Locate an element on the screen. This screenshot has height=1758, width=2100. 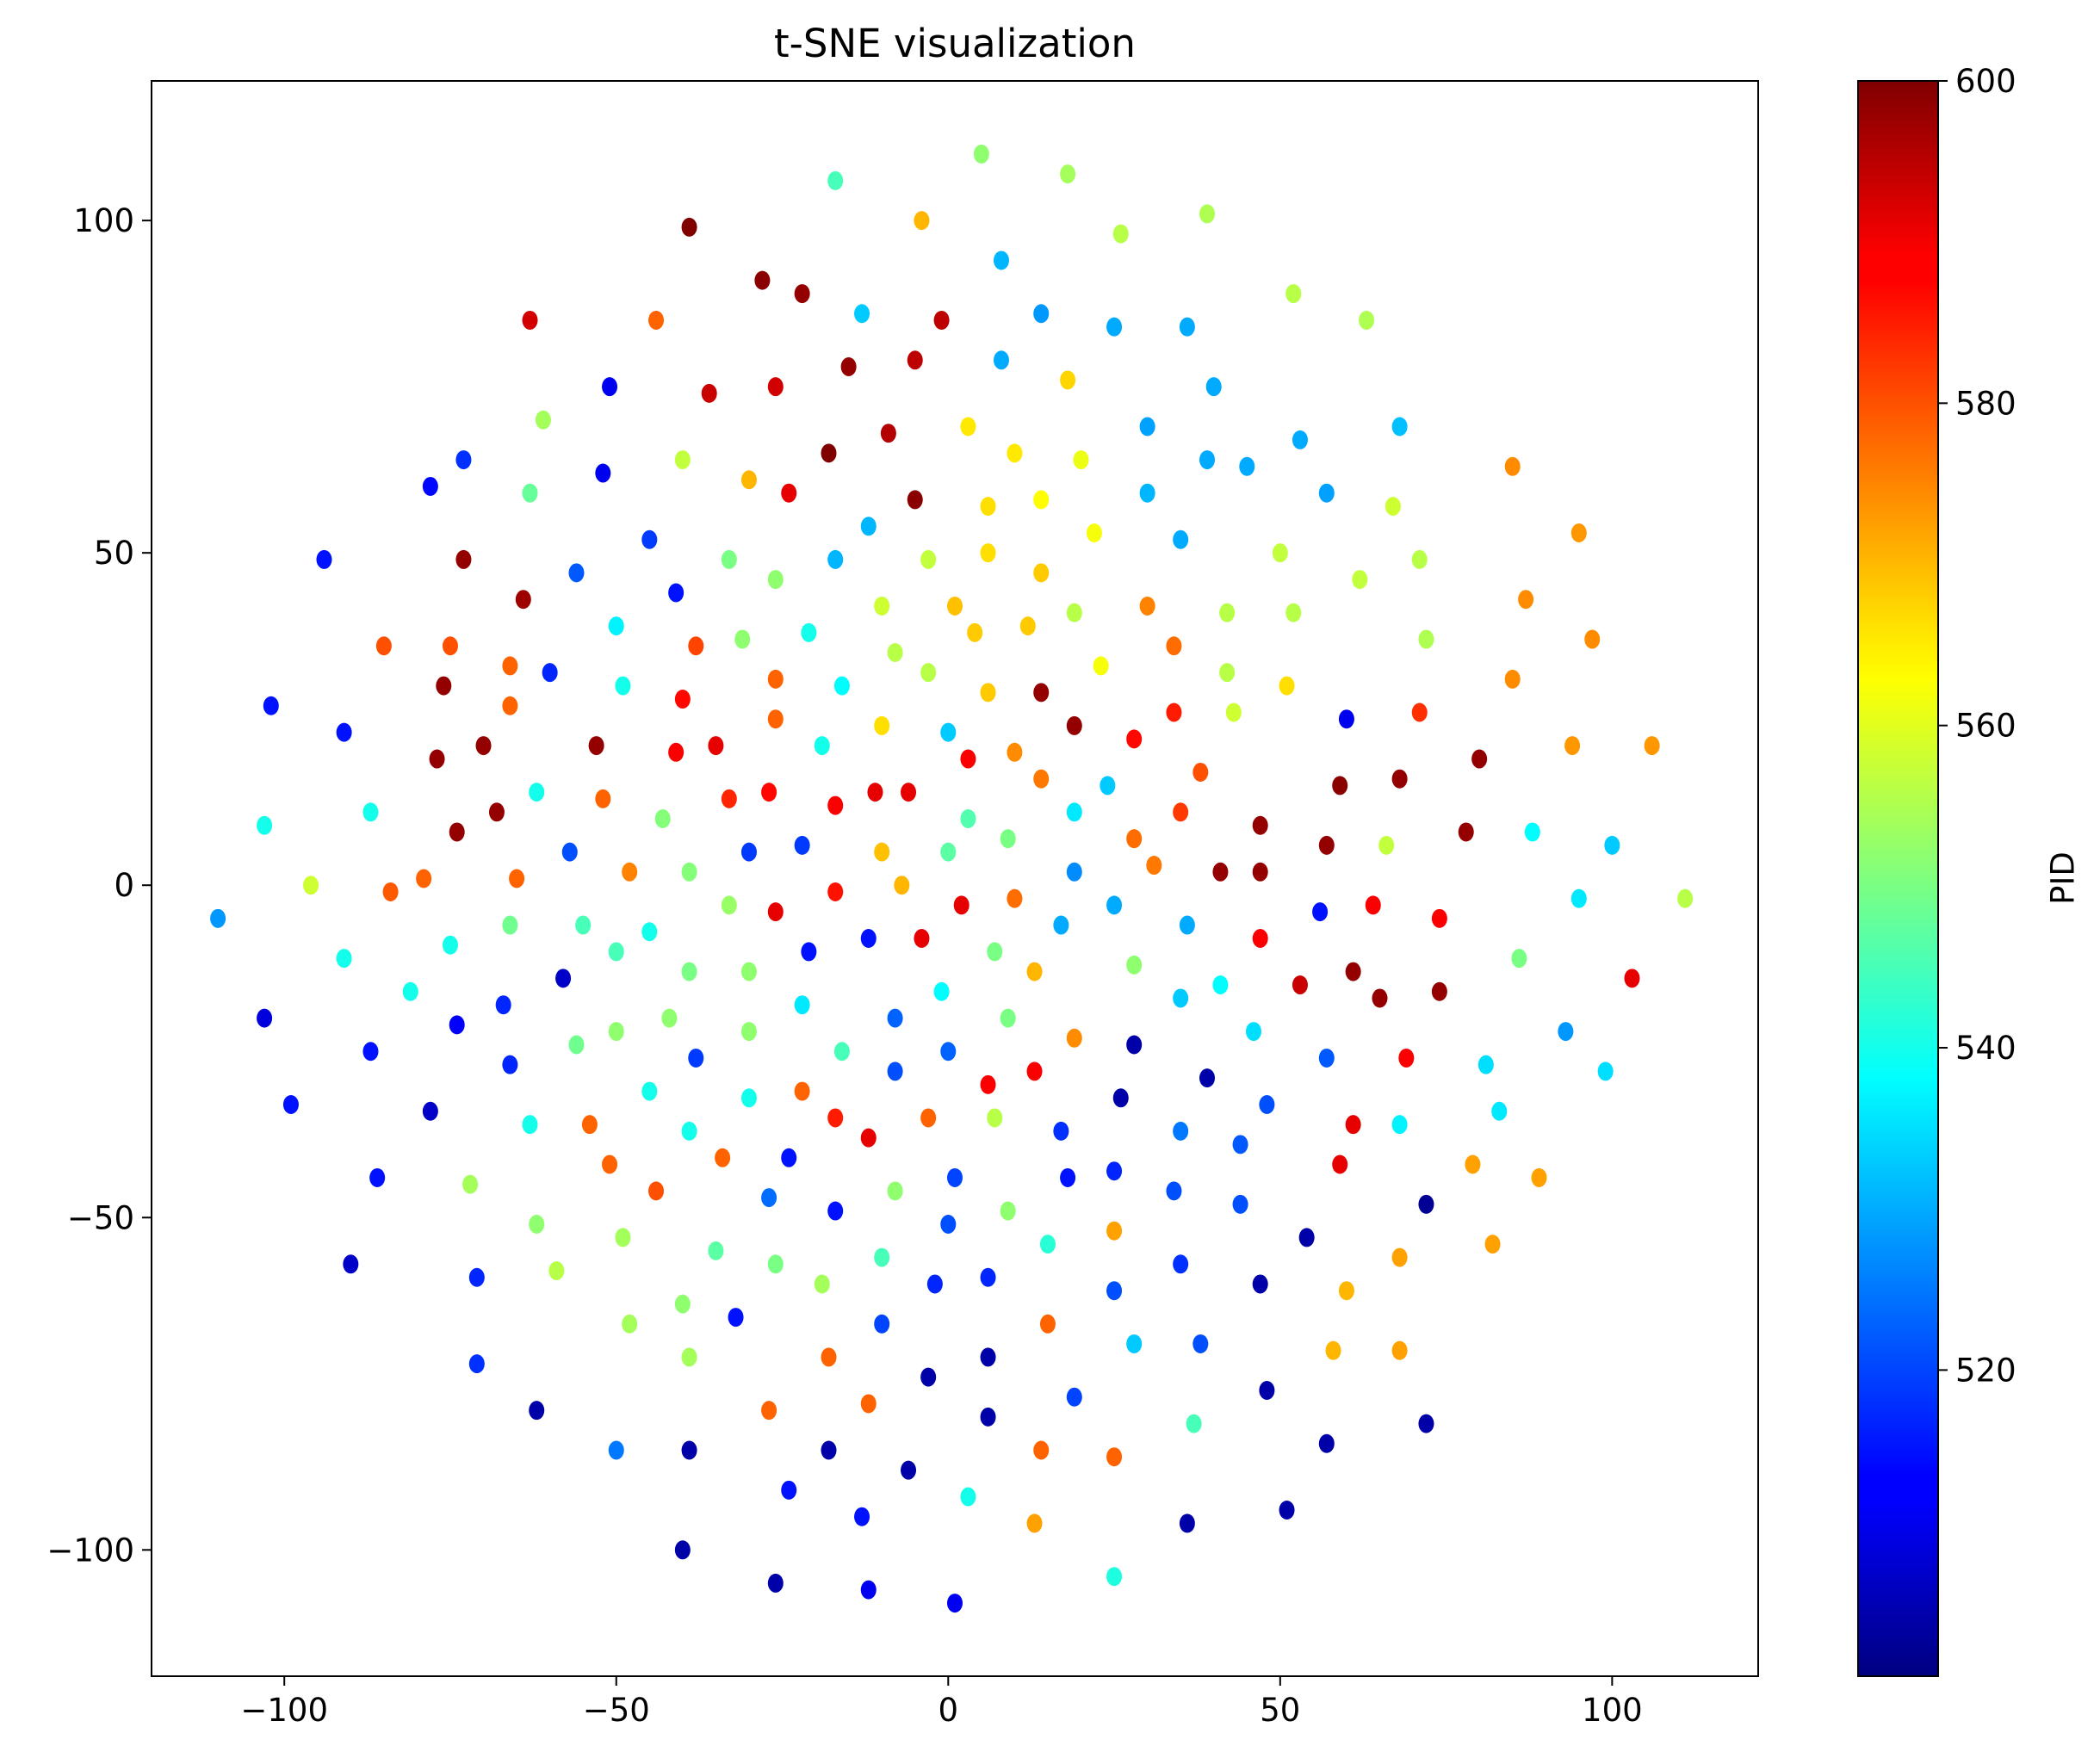
y-tick-label: −50 is located at coordinates (100, 1217).